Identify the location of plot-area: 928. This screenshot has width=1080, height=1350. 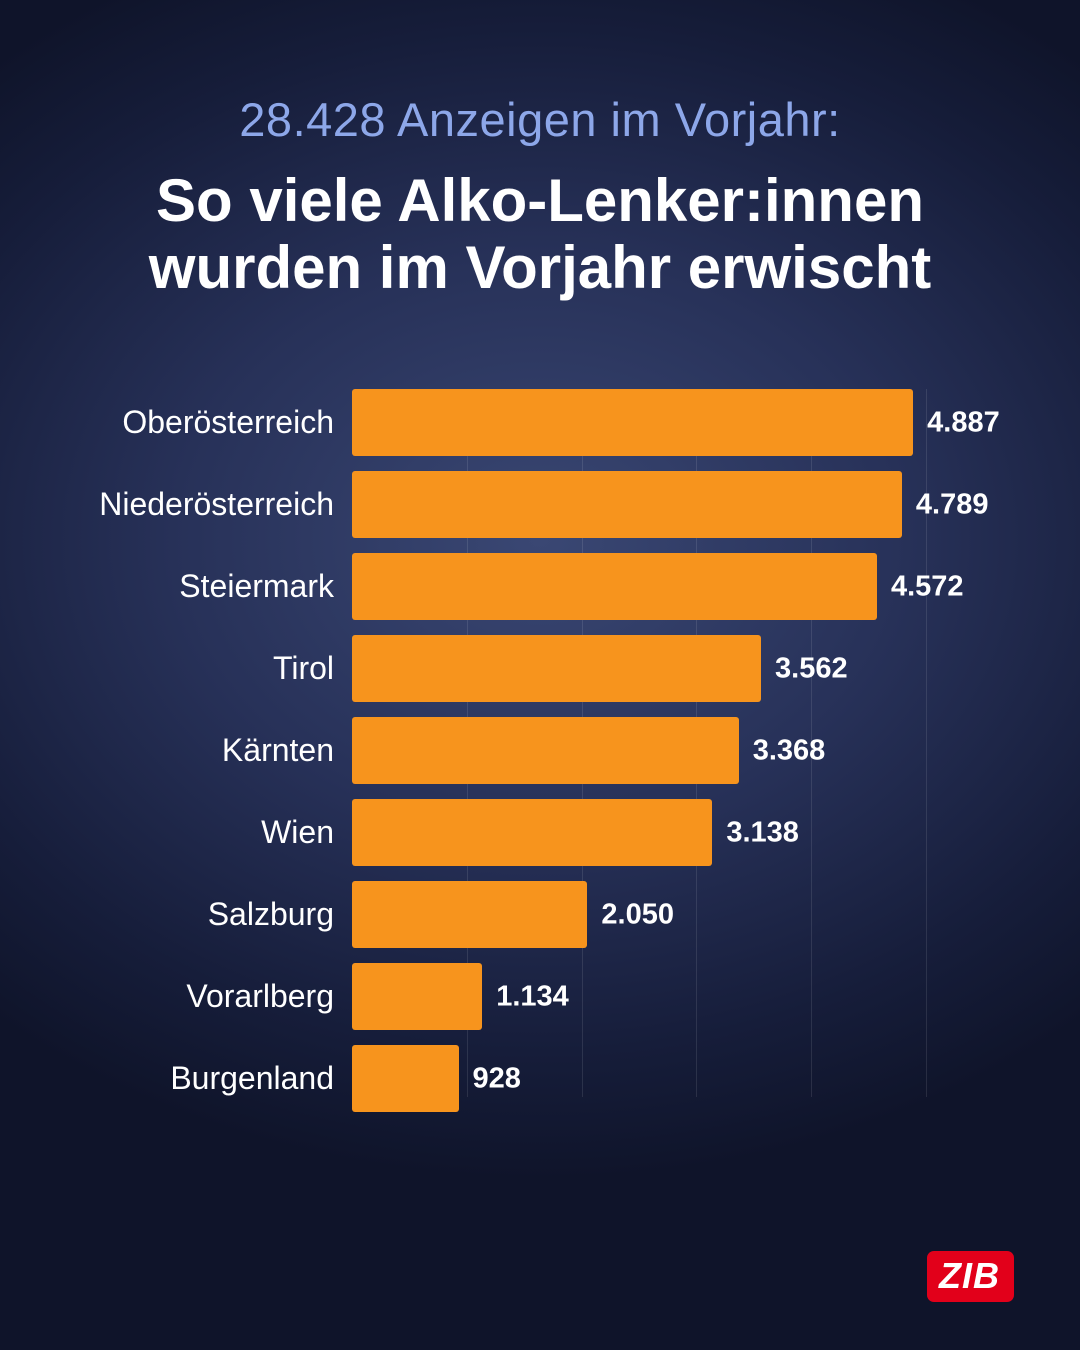
(685, 1079).